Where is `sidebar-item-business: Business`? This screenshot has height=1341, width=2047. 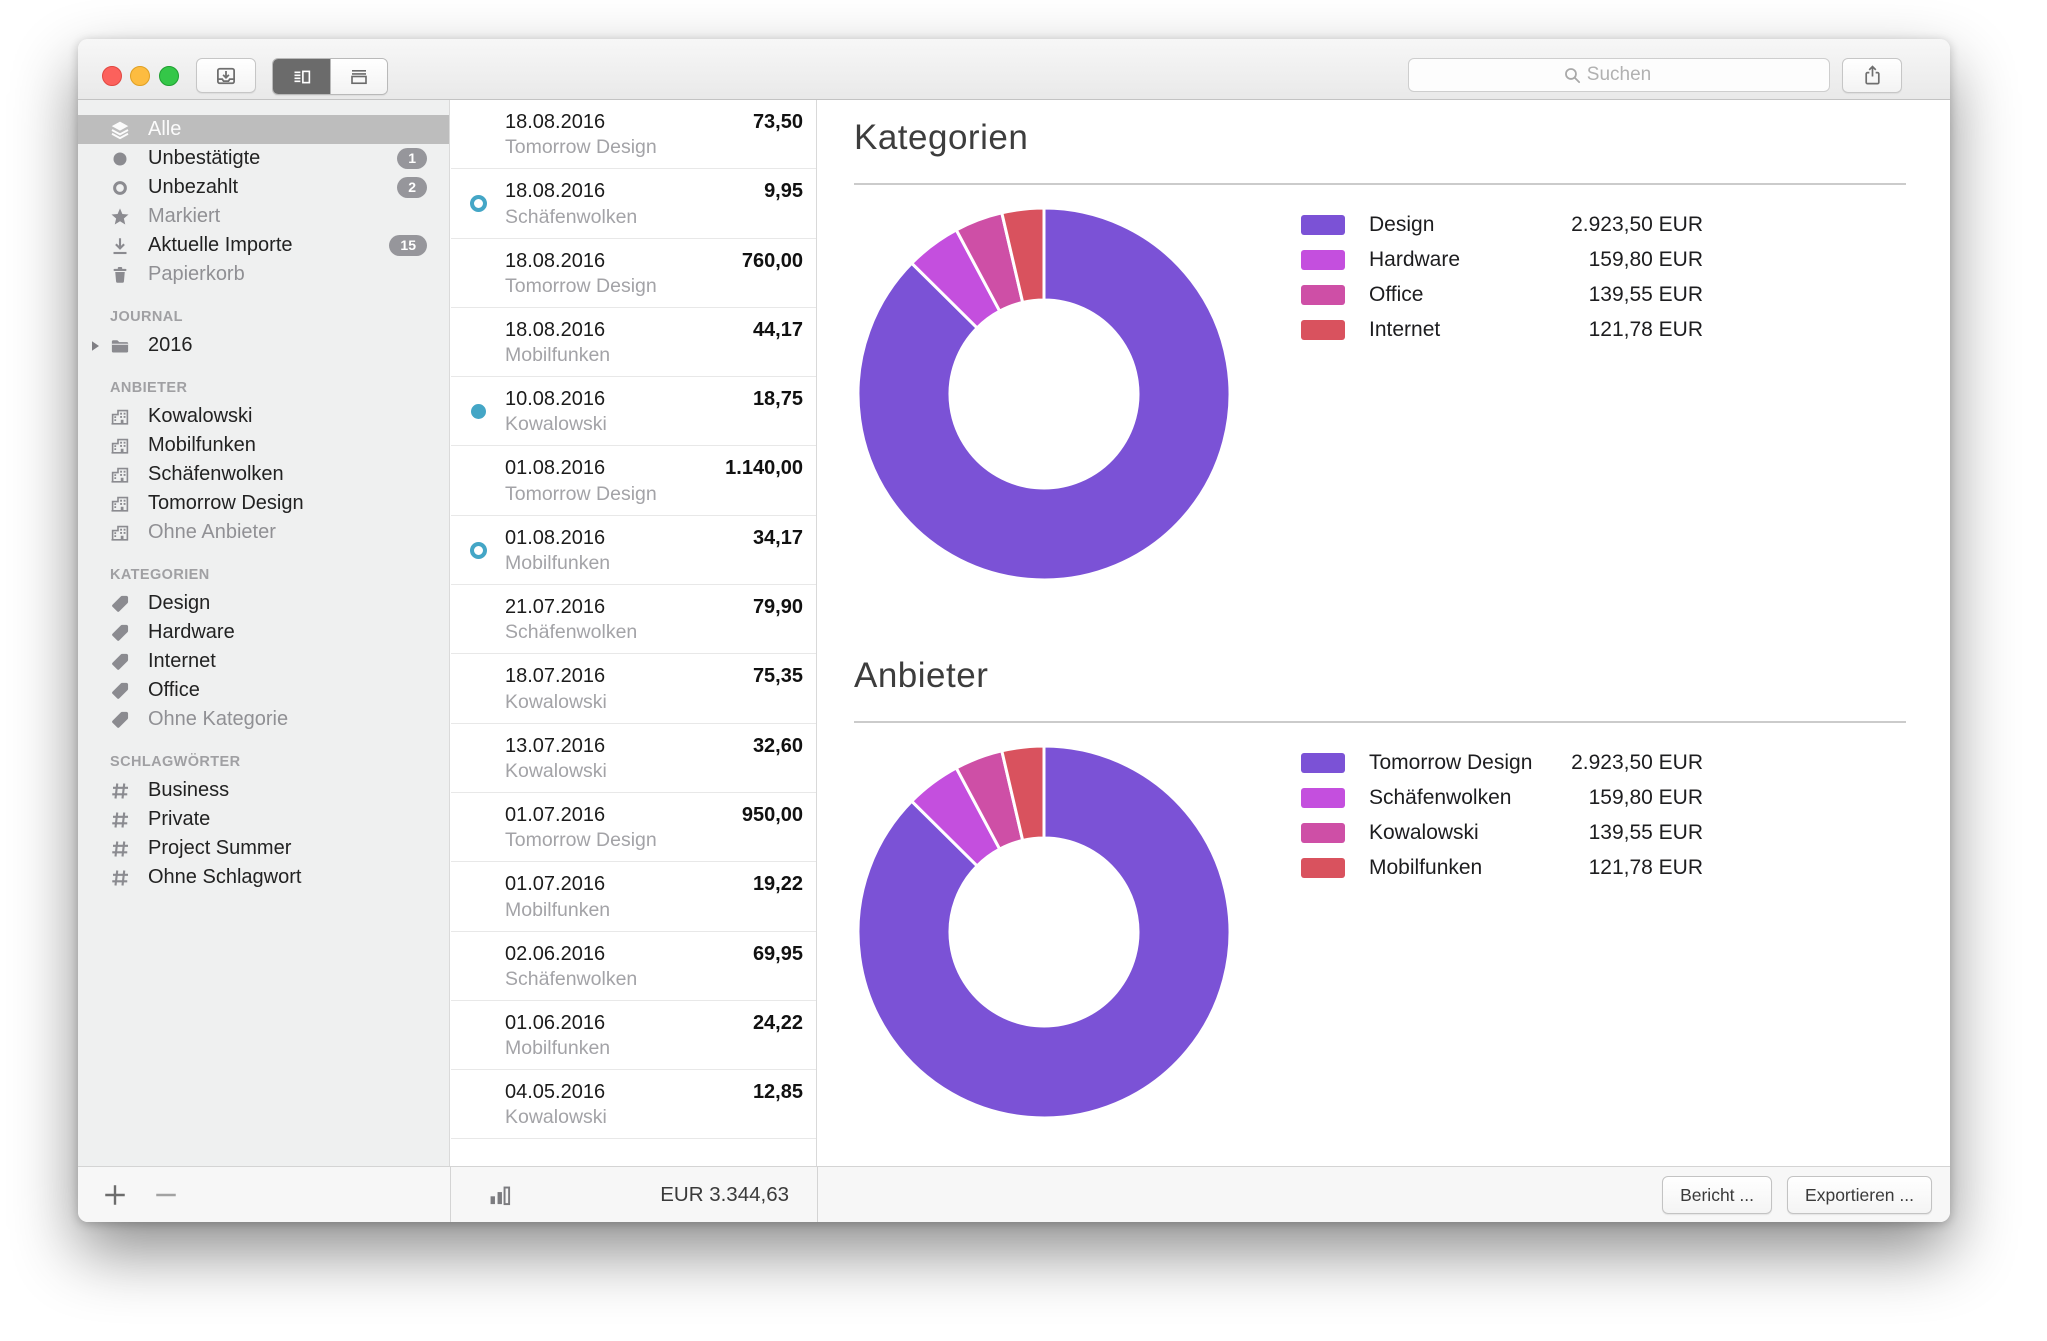 sidebar-item-business: Business is located at coordinates (263, 790).